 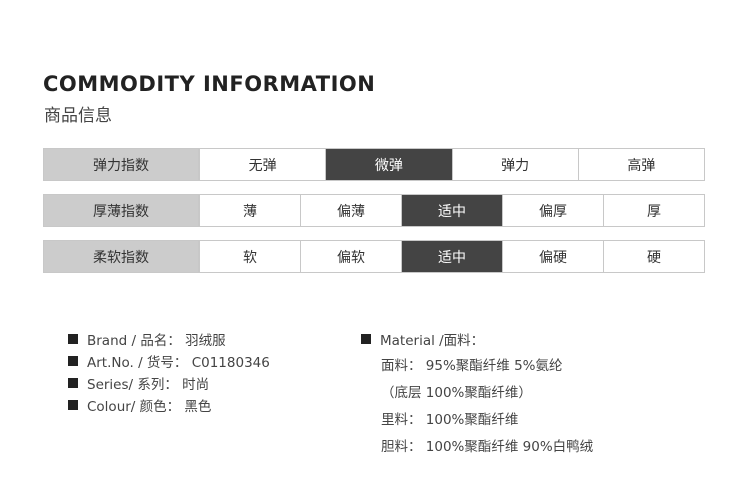 What do you see at coordinates (472, 365) in the screenshot?
I see `material-line: 面料： 95%聚酯纤维 5%氨纶` at bounding box center [472, 365].